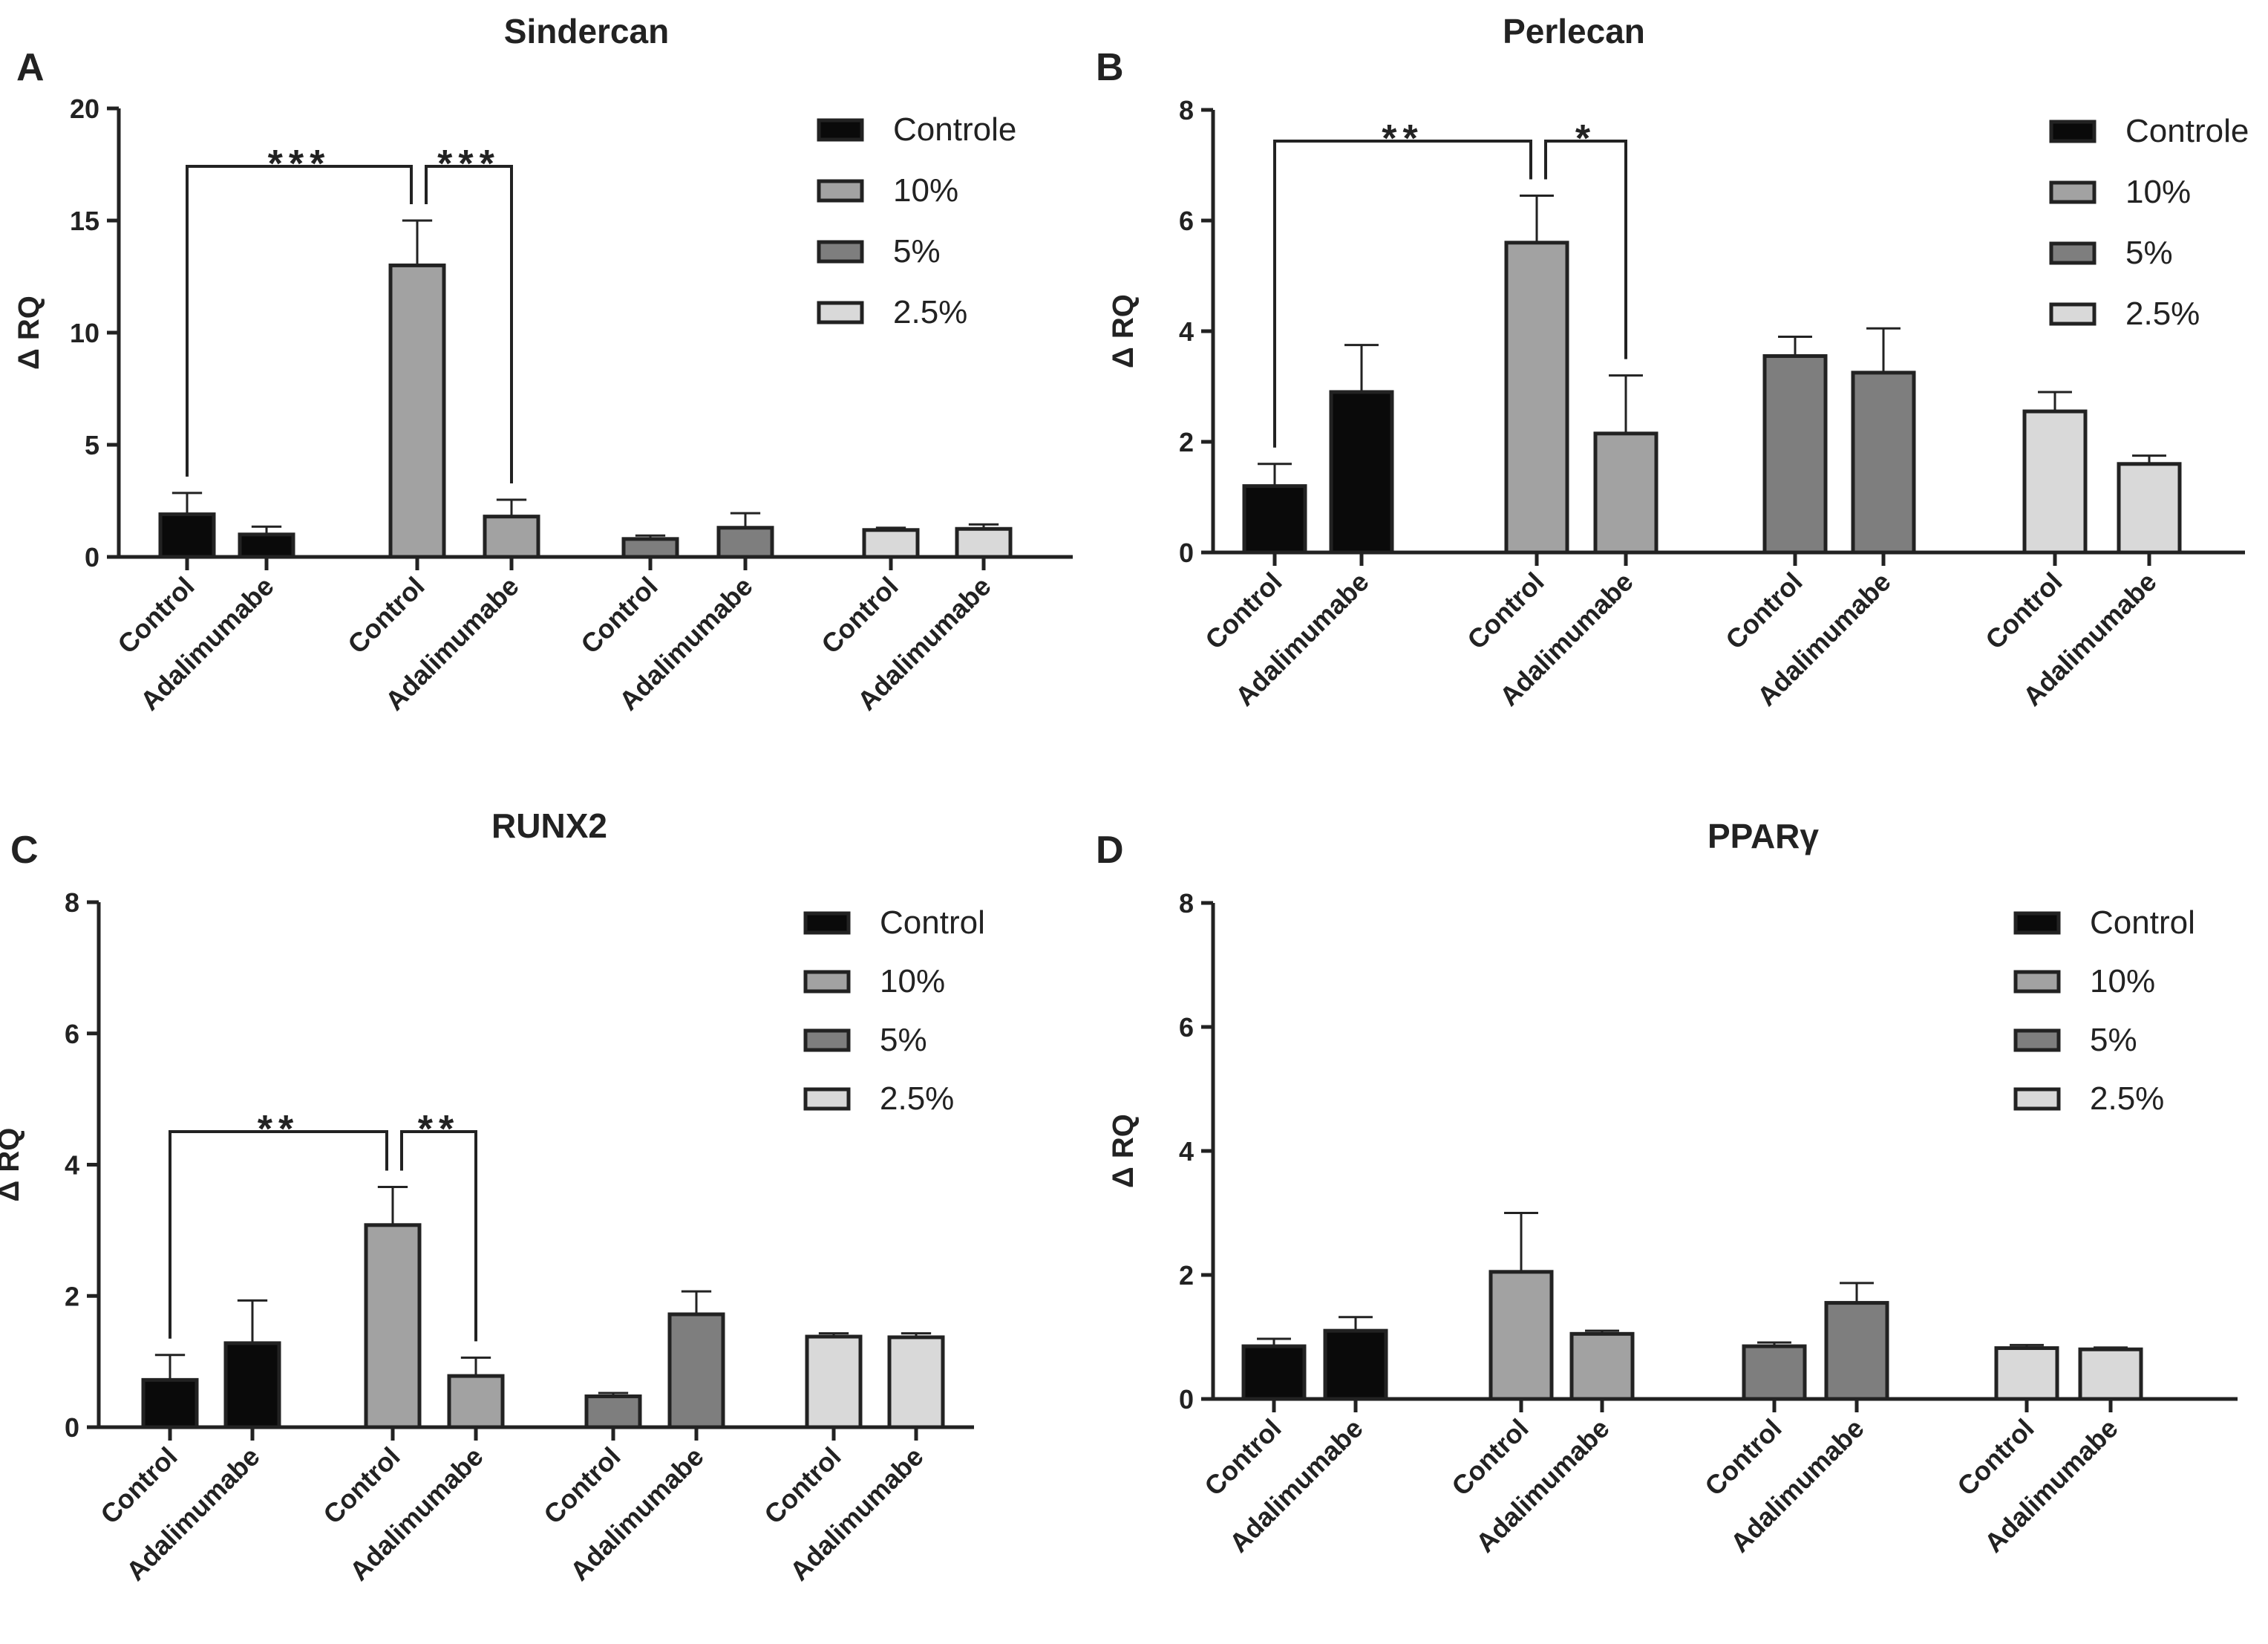 This screenshot has width=2268, height=1644. I want to click on panel-letter: B, so click(1110, 68).